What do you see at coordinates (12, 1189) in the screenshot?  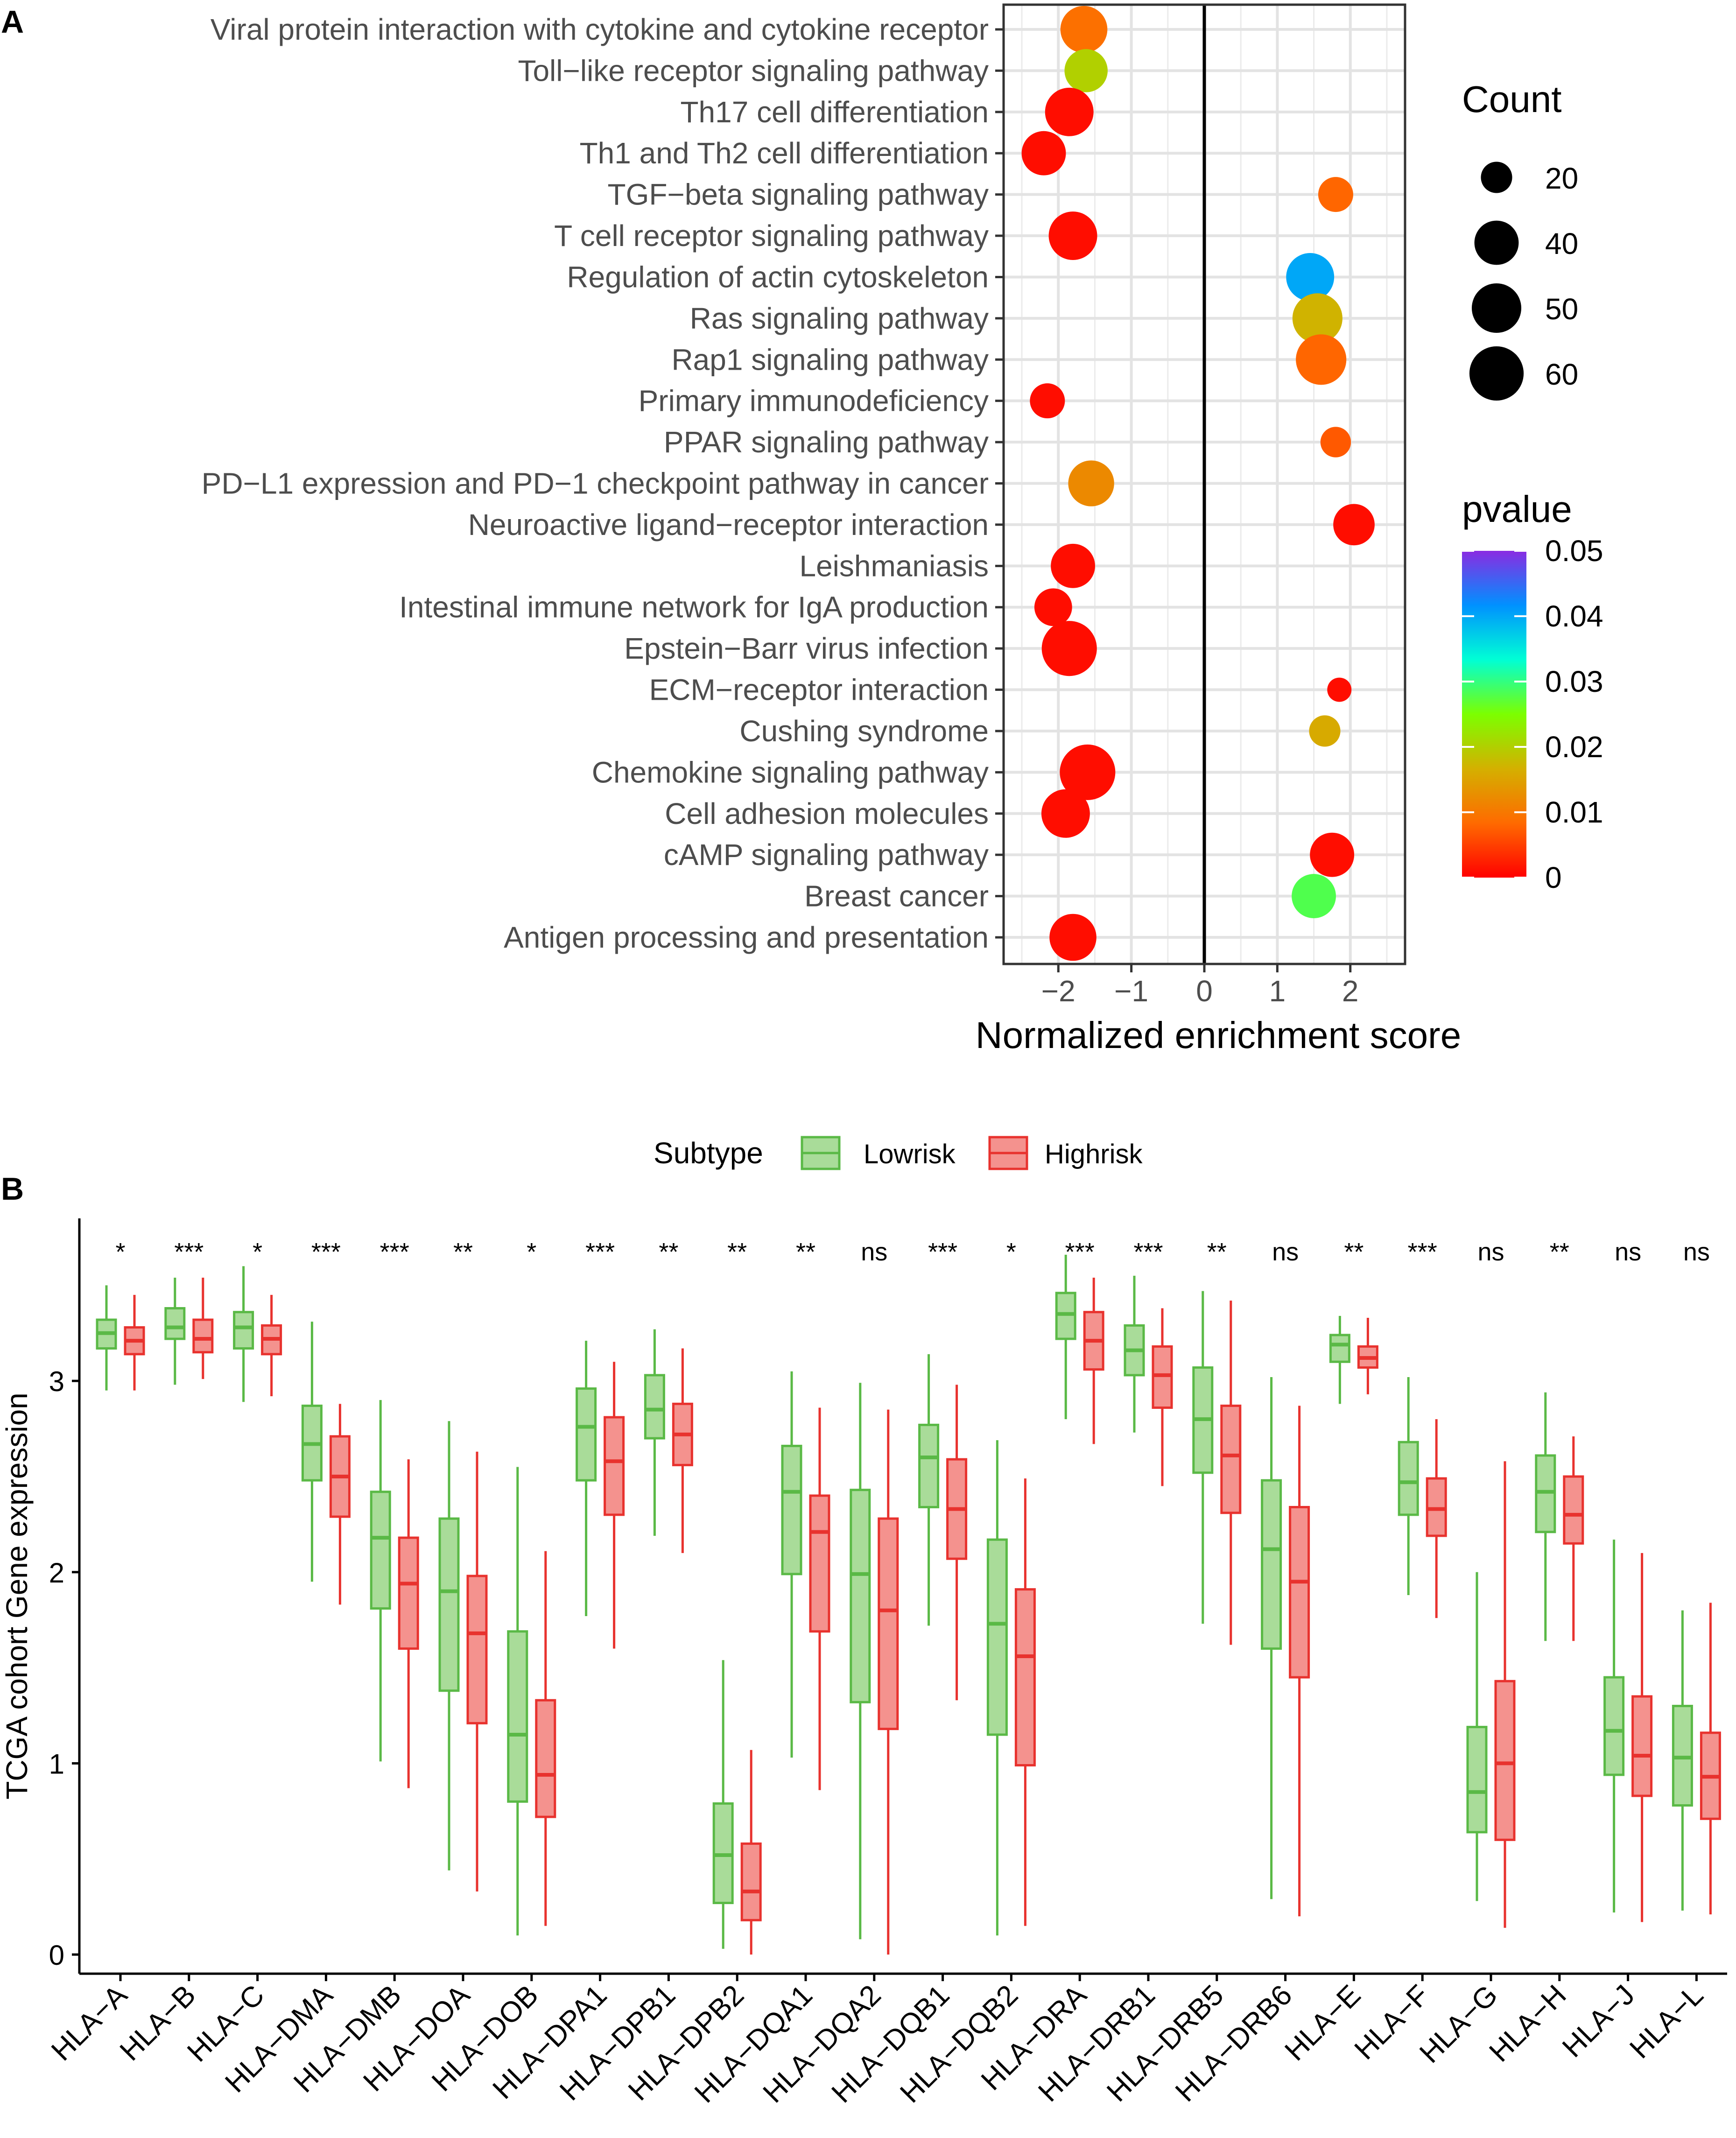 I see `panel-b-label: B` at bounding box center [12, 1189].